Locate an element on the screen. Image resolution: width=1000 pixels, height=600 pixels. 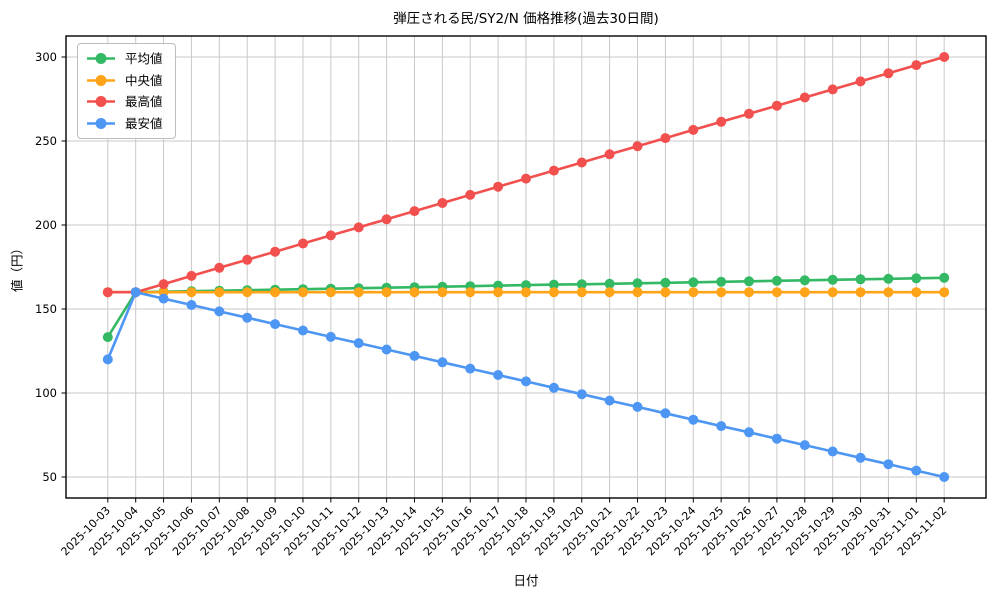
x-axis-label: 日付 is located at coordinates (526, 580).